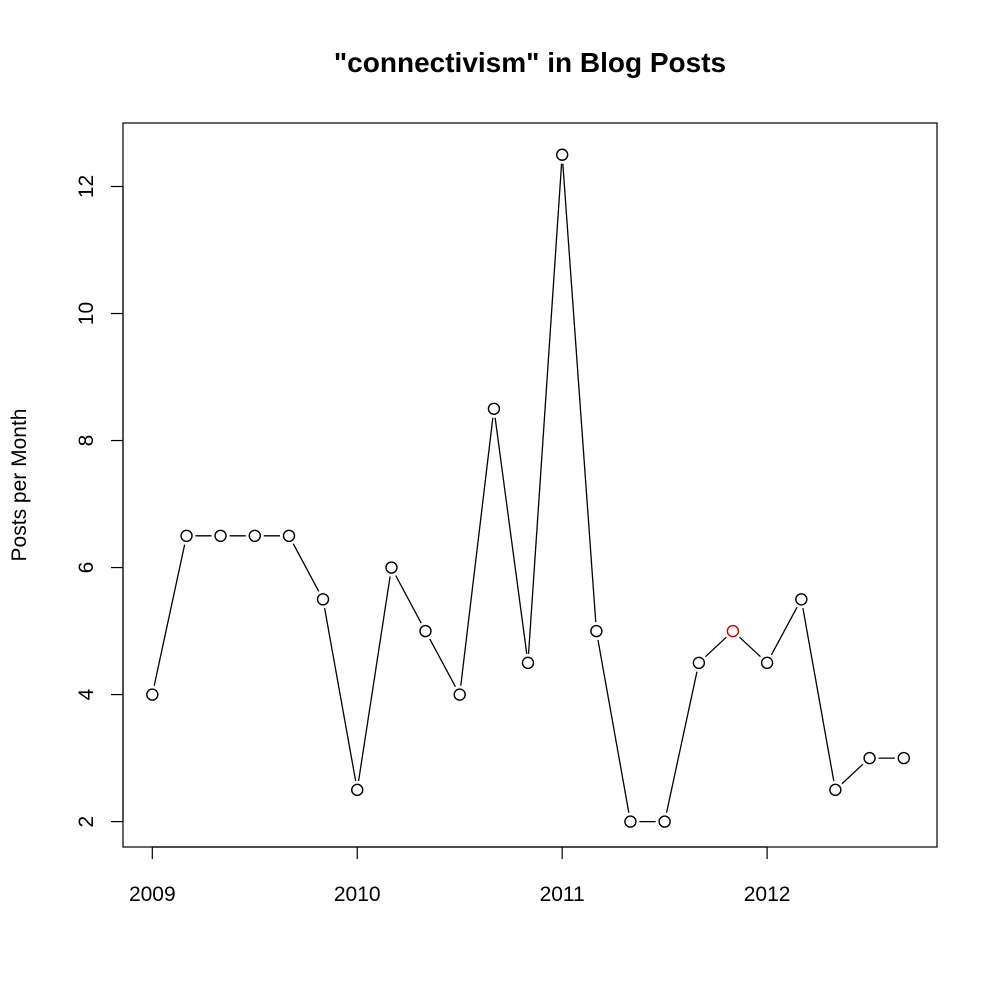  Describe the element at coordinates (767, 894) in the screenshot. I see `x-tick-label: 2012` at that location.